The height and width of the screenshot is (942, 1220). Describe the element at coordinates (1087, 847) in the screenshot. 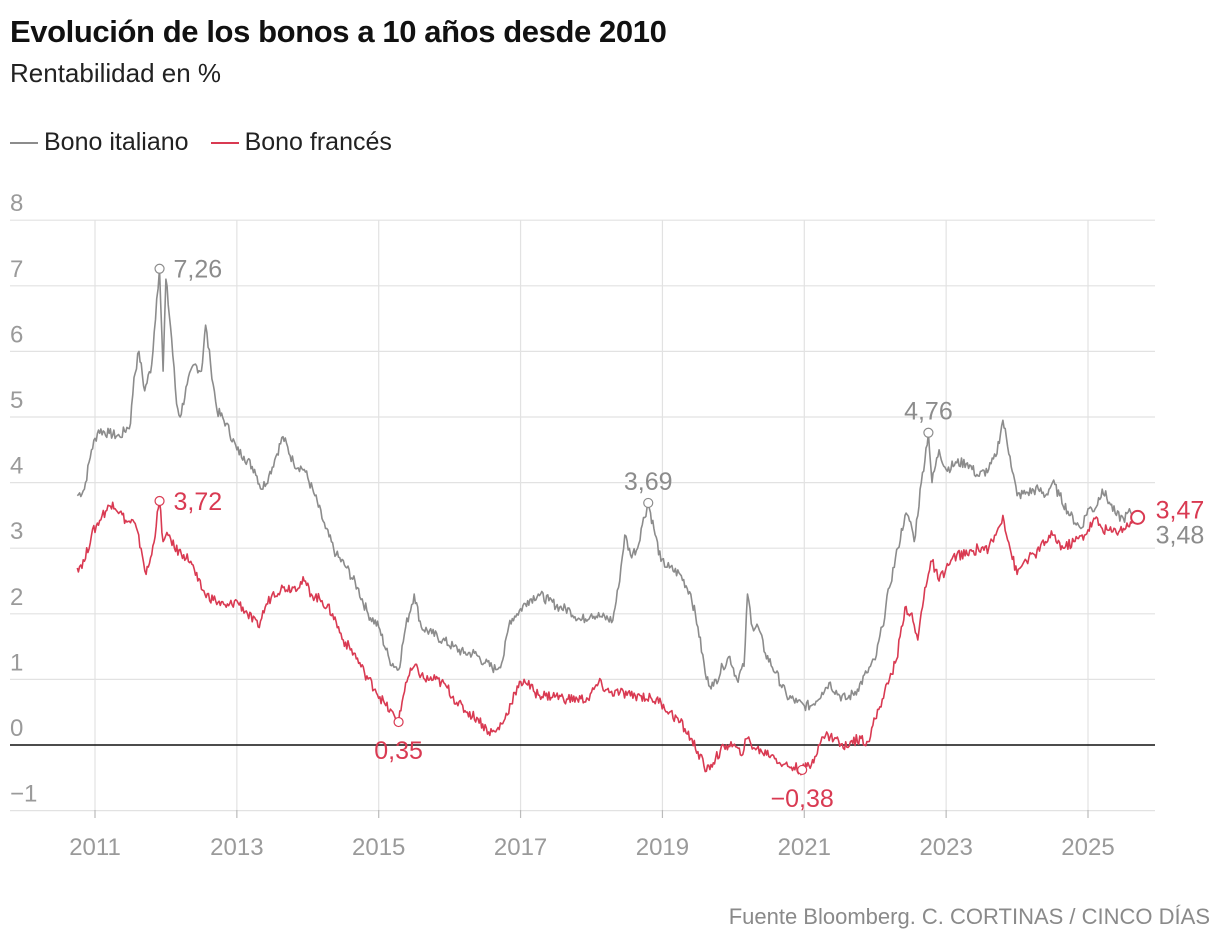

I see `x-tick-label: 2025` at that location.